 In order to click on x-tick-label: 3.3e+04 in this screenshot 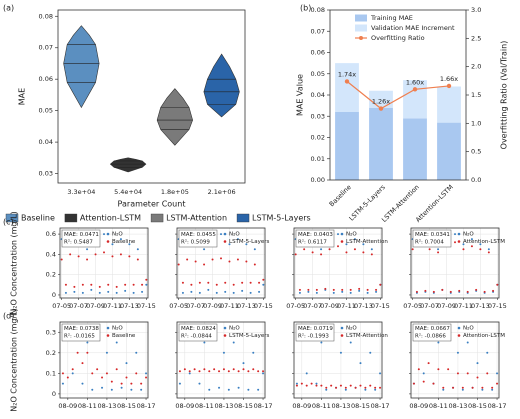, I will do `click(81, 192)`.